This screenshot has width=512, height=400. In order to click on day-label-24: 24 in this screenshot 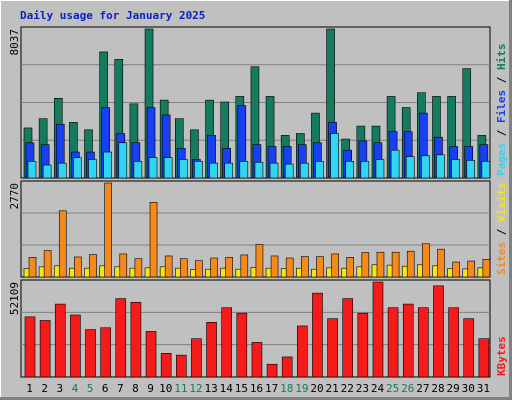, I will do `click(378, 388)`.